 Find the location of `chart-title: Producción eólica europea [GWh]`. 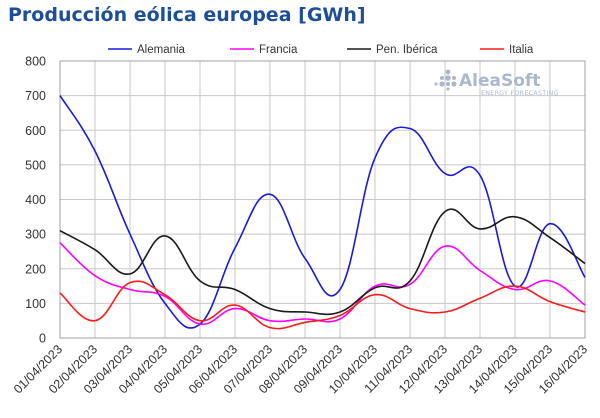

chart-title: Producción eólica europea [GWh] is located at coordinates (187, 15).